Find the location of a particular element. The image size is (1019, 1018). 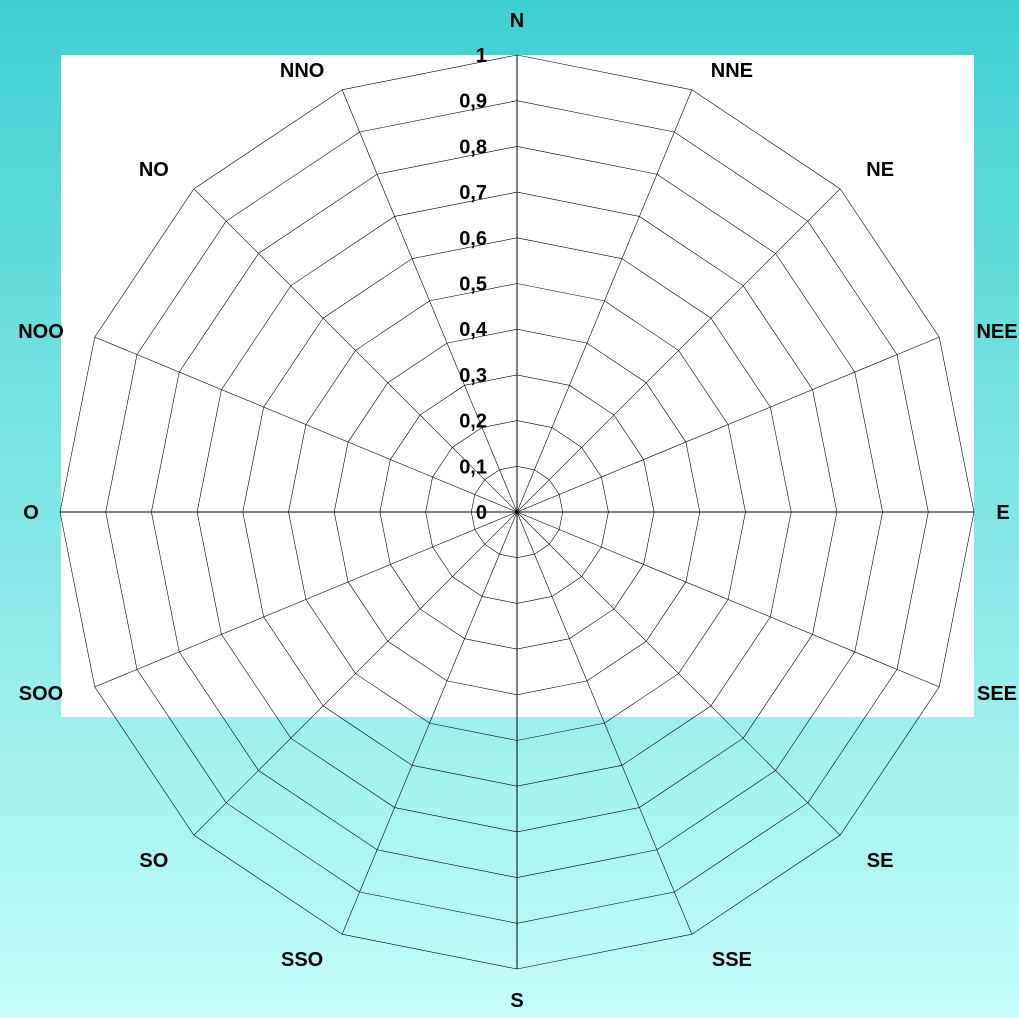

direction-label-NO: NO is located at coordinates (154, 170).